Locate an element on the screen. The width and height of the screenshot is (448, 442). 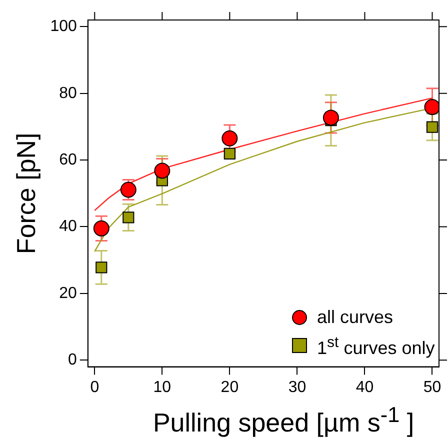
y-tick-label: 20 is located at coordinates (68, 293).